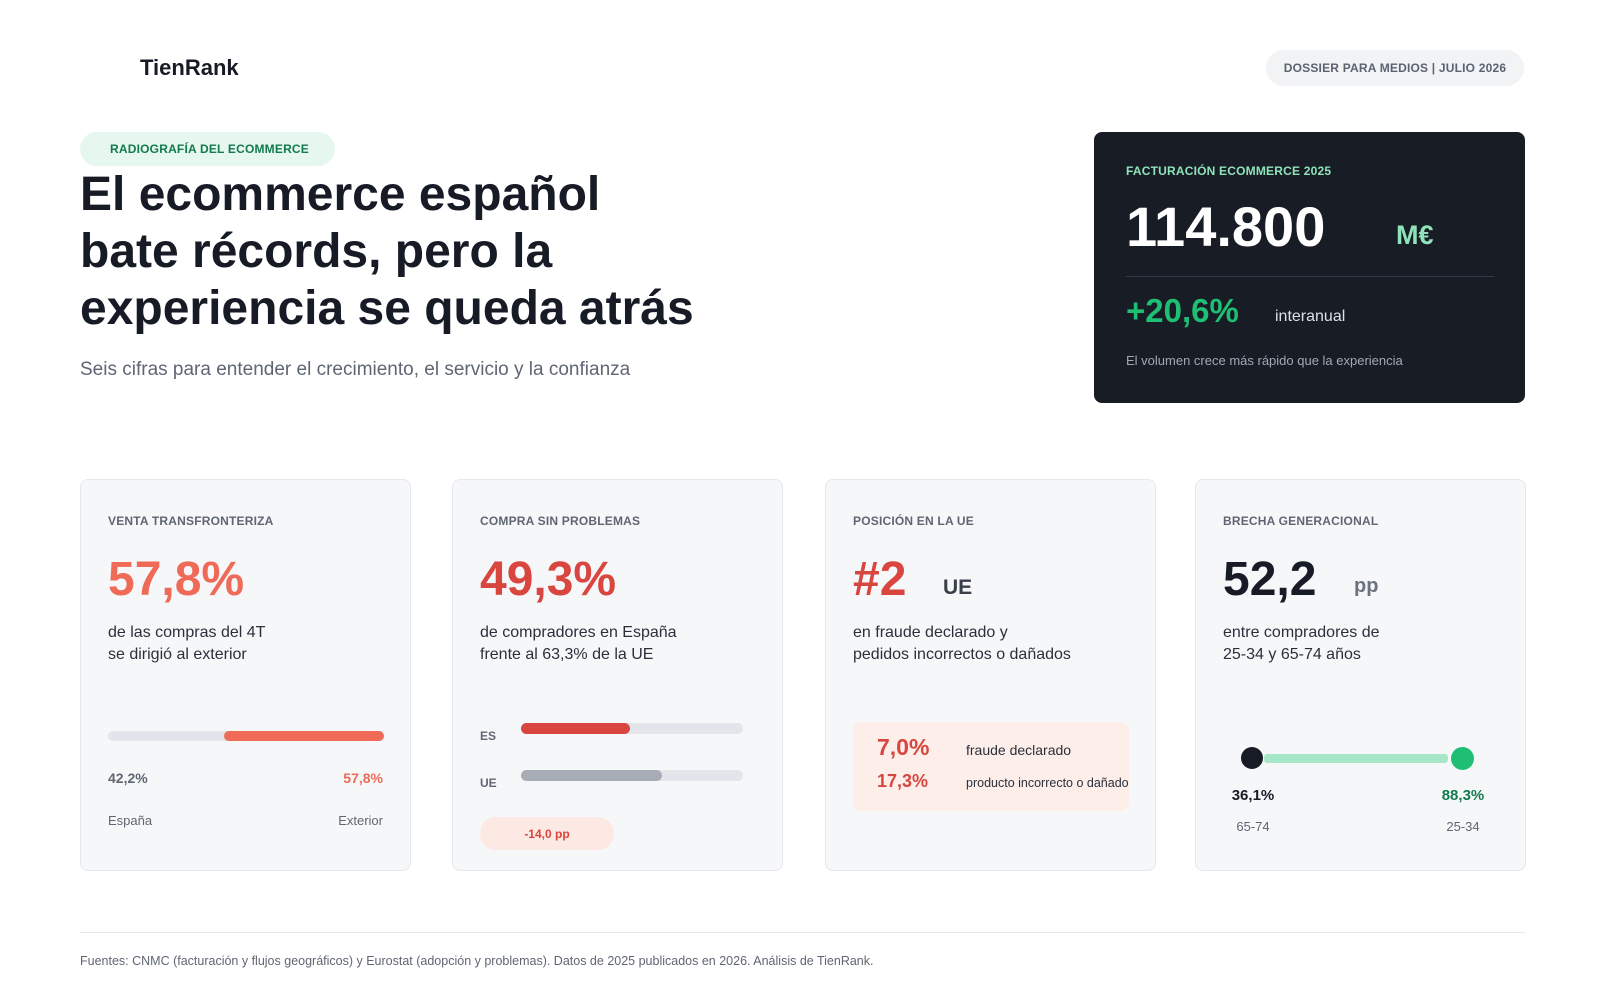 This screenshot has width=1600, height=1000. I want to click on card-label: BRECHA GENERACIONAL, so click(1301, 521).